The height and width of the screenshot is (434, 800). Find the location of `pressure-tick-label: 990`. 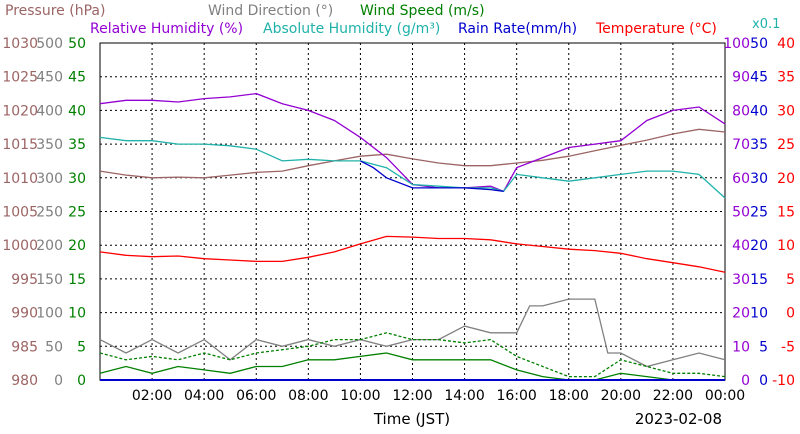

pressure-tick-label: 990 is located at coordinates (24, 314).